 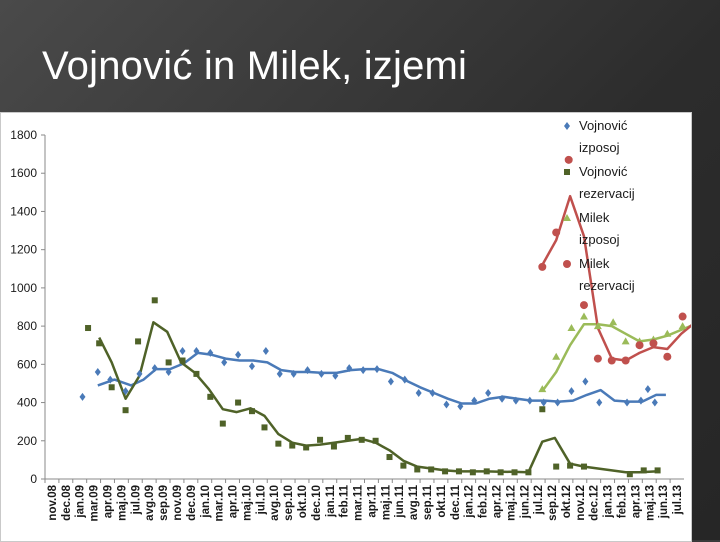 What do you see at coordinates (150, 503) in the screenshot?
I see `x-tick-label: avg.09` at bounding box center [150, 503].